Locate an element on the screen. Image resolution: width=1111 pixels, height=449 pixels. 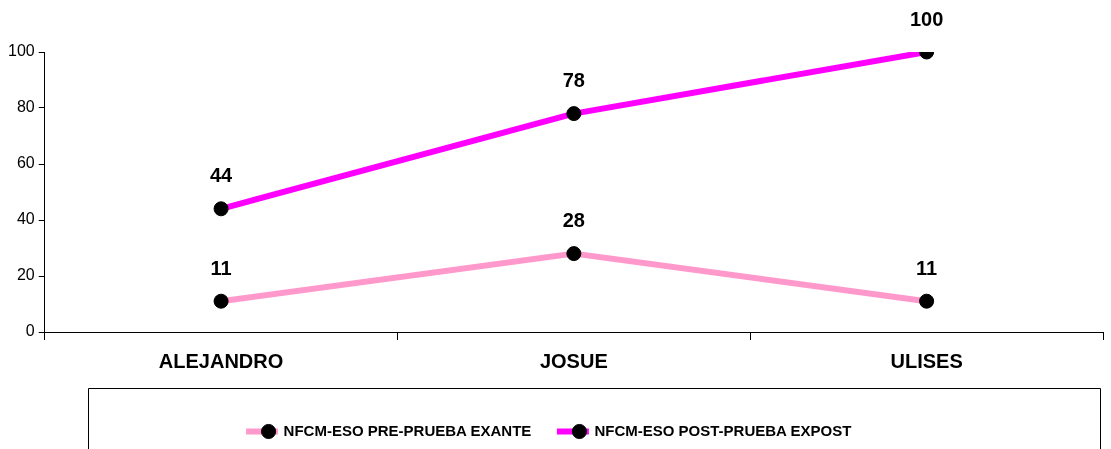
y-tick-label: 60 is located at coordinates (25, 163).